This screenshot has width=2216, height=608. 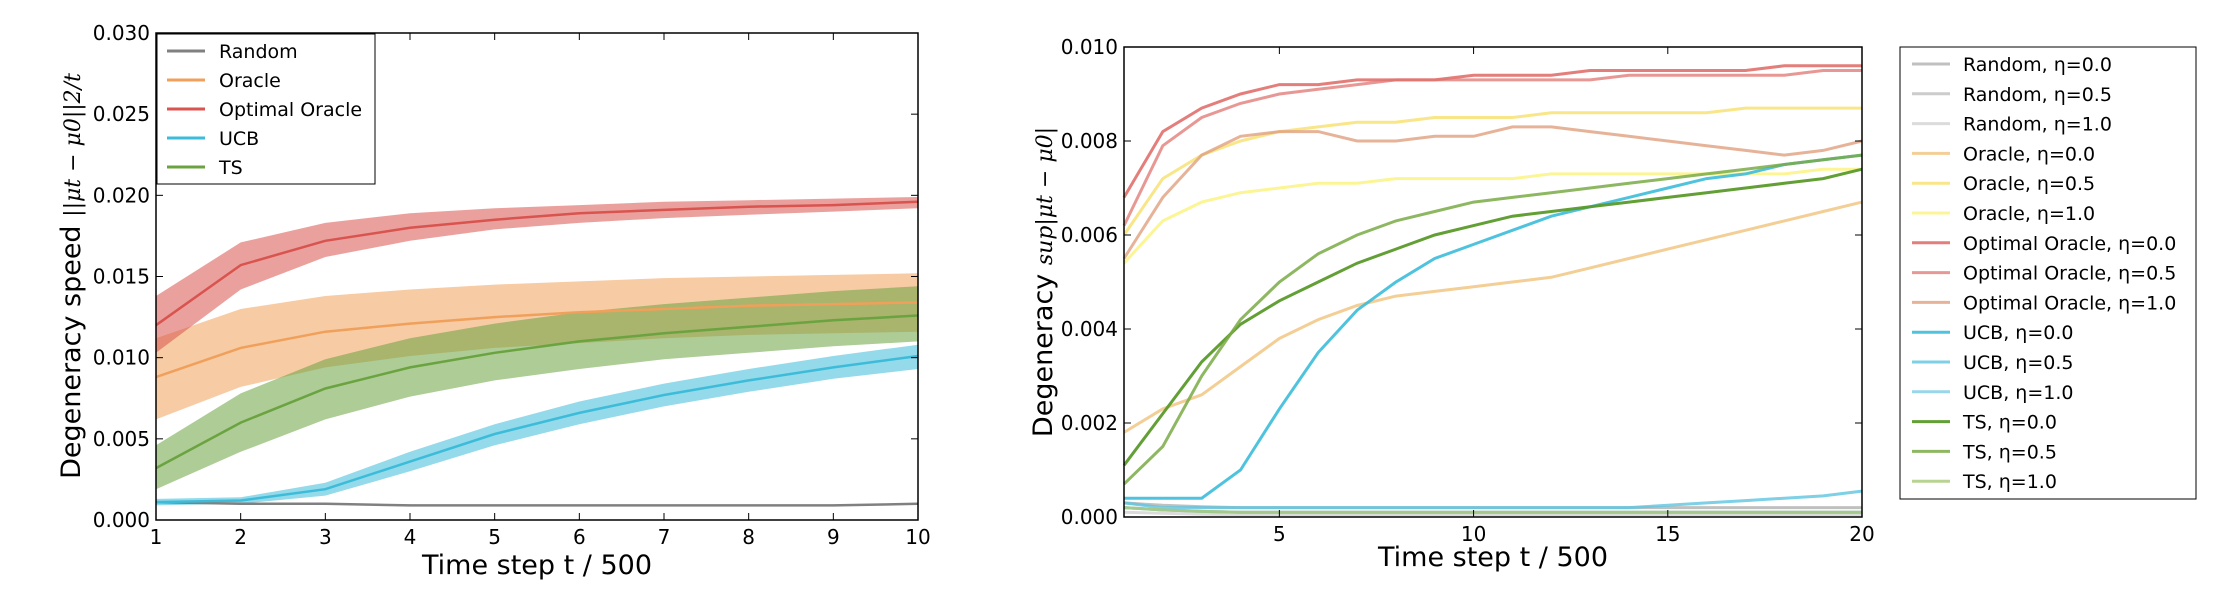 What do you see at coordinates (2029, 154) in the screenshot?
I see `right-legend-label-oracle-eta-0-0: Oracle, η=0.0` at bounding box center [2029, 154].